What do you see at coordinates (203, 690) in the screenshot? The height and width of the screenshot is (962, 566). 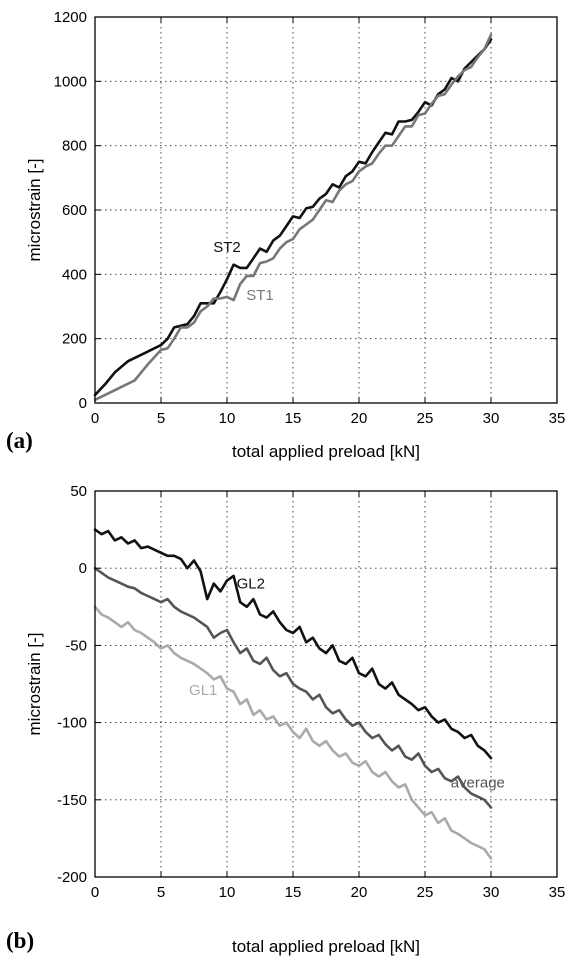 I see `series-annotation: GL1` at bounding box center [203, 690].